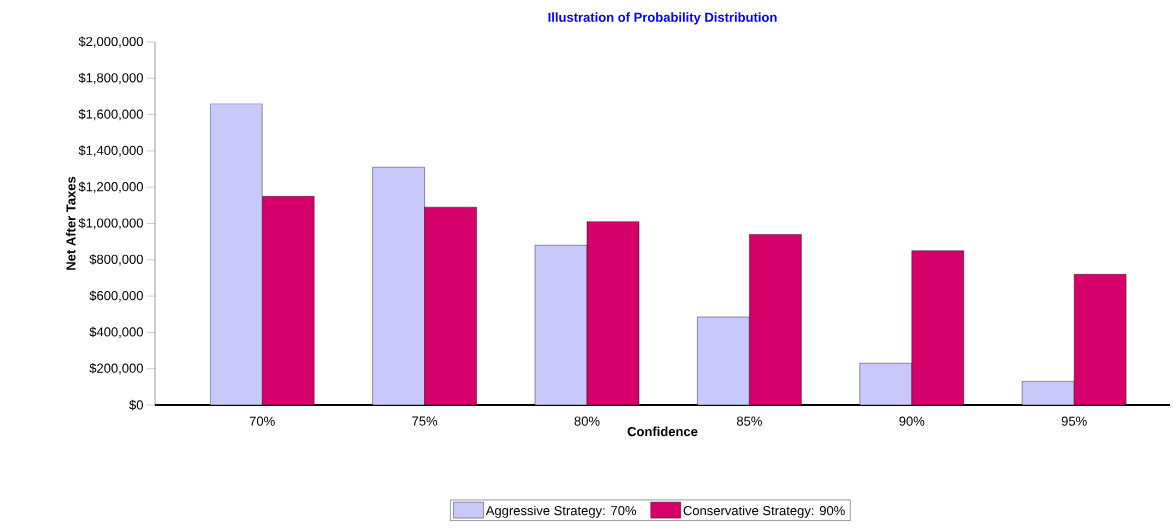 This screenshot has height=529, width=1174. I want to click on y-tick-label: $1,400,000, so click(110, 151).